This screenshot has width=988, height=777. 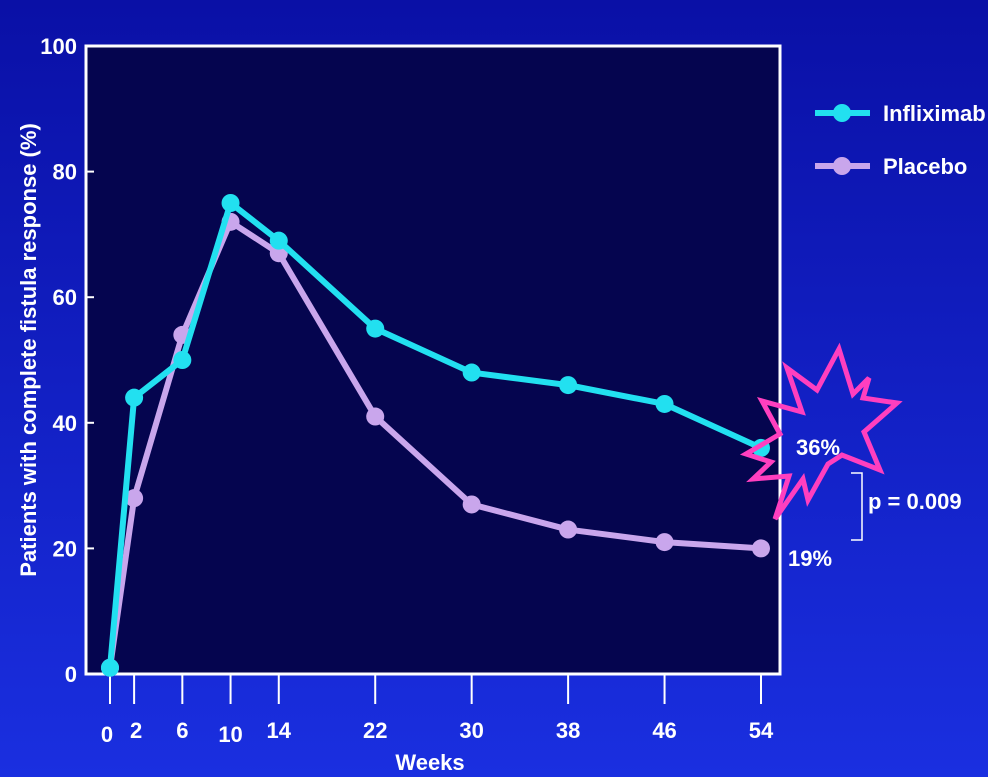 What do you see at coordinates (471, 730) in the screenshot?
I see `x-tick-label: 30` at bounding box center [471, 730].